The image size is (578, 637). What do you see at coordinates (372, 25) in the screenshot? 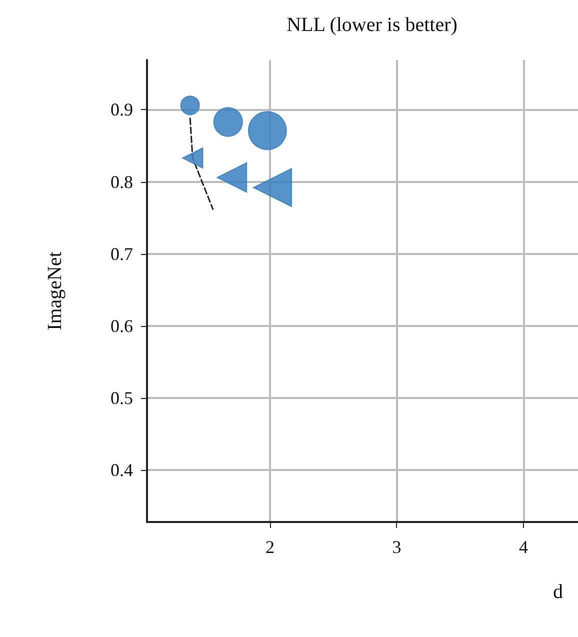
I see `chart-title: NLL (lower is better)` at bounding box center [372, 25].